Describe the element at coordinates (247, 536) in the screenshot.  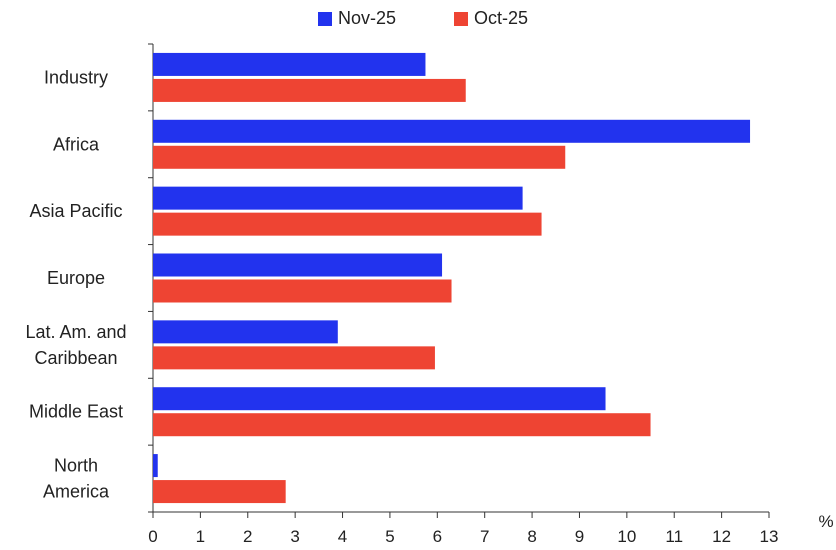
I see `x-tick-label: 2` at that location.